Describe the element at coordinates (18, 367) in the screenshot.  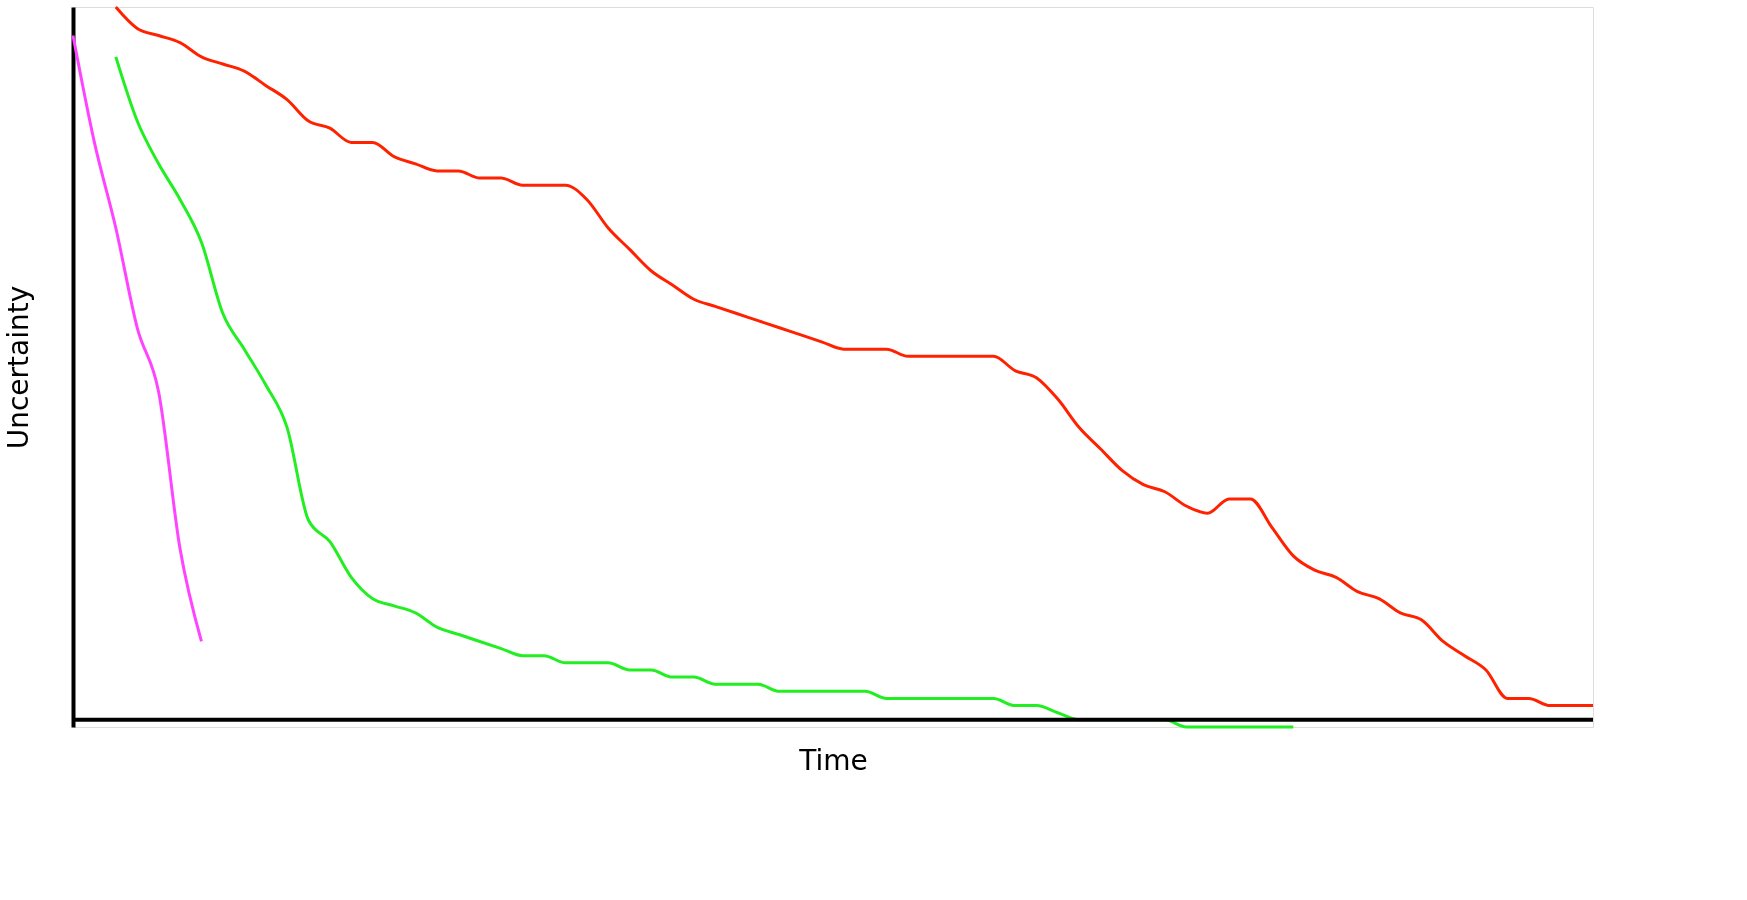
I see `y-axis-title: Uncertainty` at that location.